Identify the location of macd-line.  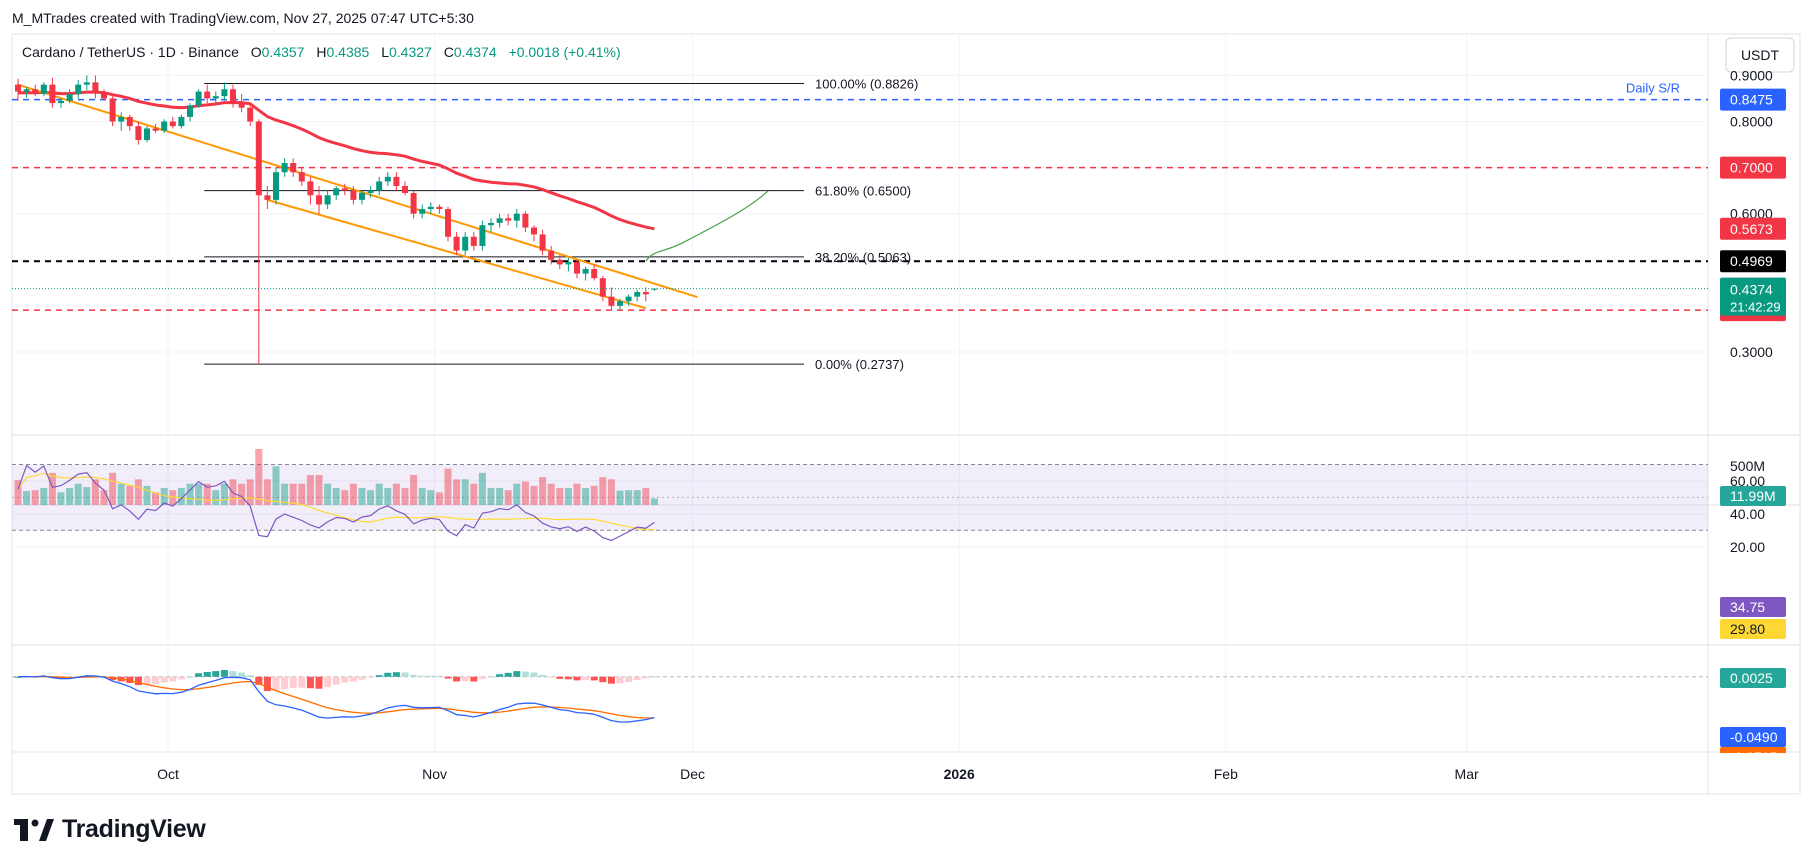
(336, 699).